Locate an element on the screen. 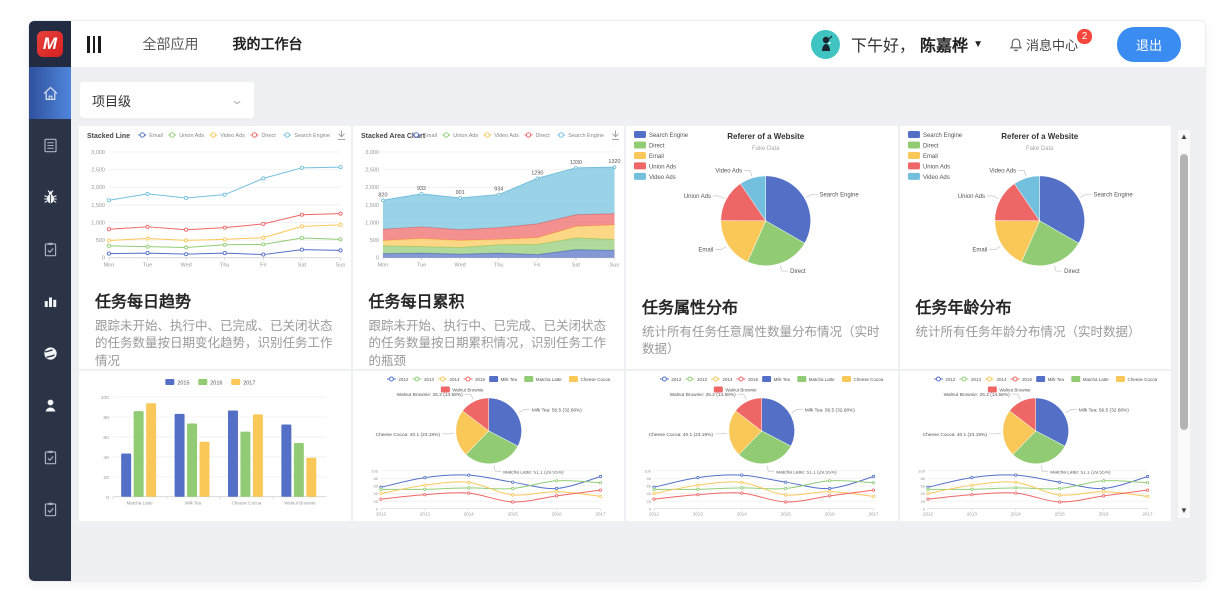  svg-text: Union Ads is located at coordinates (970, 197).